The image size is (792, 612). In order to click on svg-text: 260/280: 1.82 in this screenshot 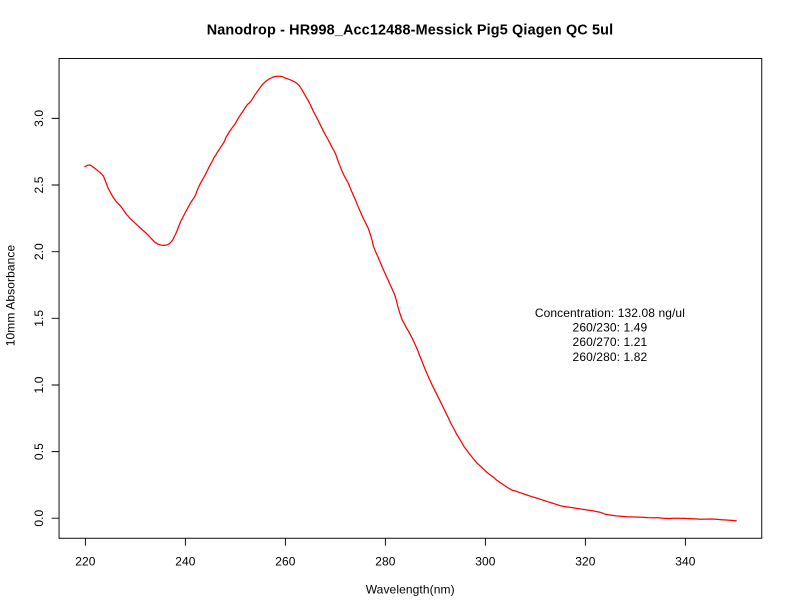, I will do `click(610, 357)`.